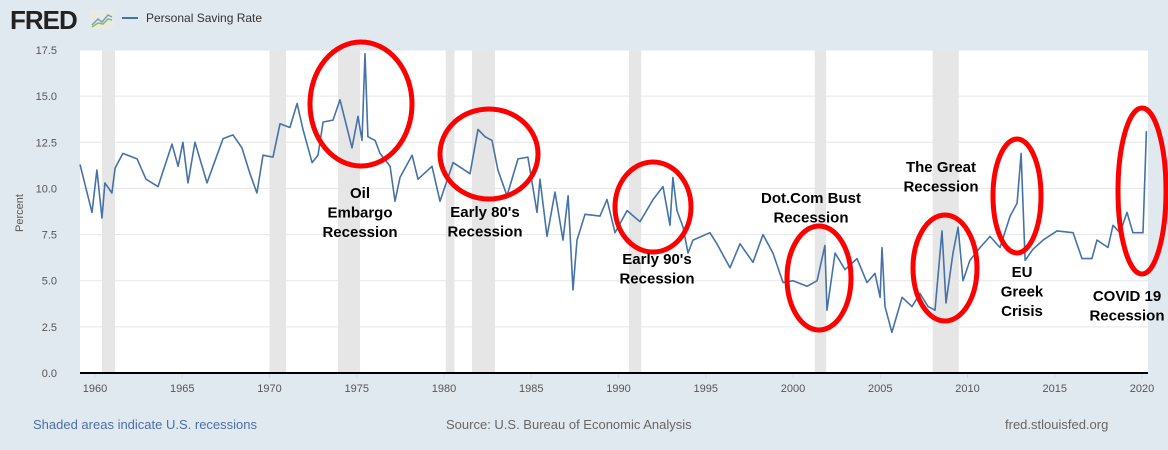  What do you see at coordinates (656, 259) in the screenshot?
I see `annotation-label: Early 90's` at bounding box center [656, 259].